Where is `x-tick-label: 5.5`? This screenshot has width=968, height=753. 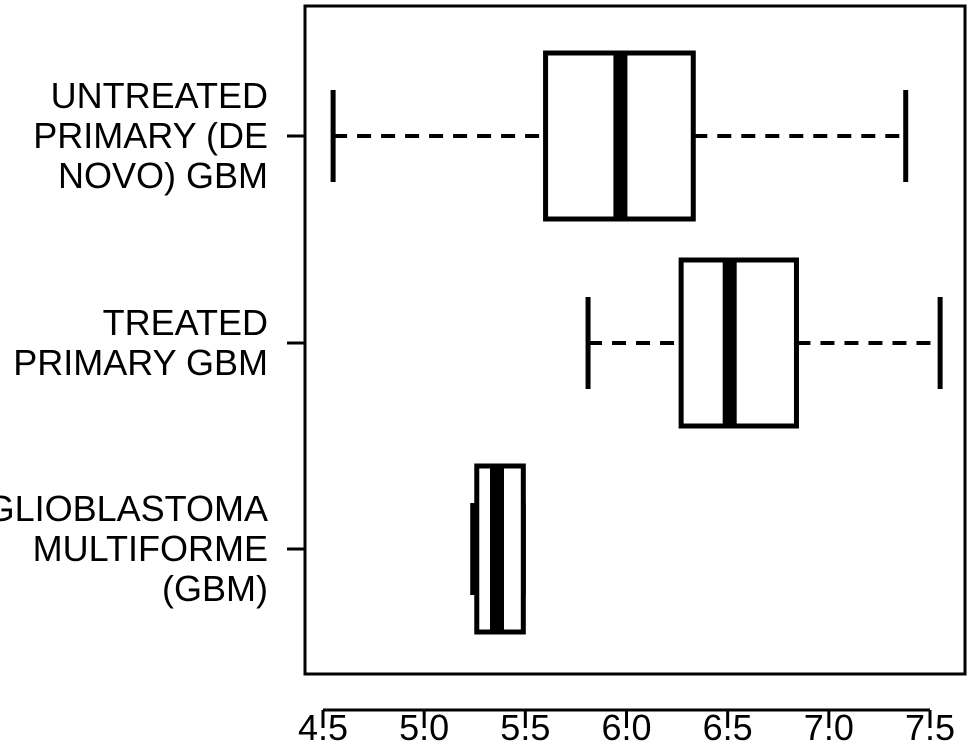
x-tick-label: 5.5 is located at coordinates (525, 727).